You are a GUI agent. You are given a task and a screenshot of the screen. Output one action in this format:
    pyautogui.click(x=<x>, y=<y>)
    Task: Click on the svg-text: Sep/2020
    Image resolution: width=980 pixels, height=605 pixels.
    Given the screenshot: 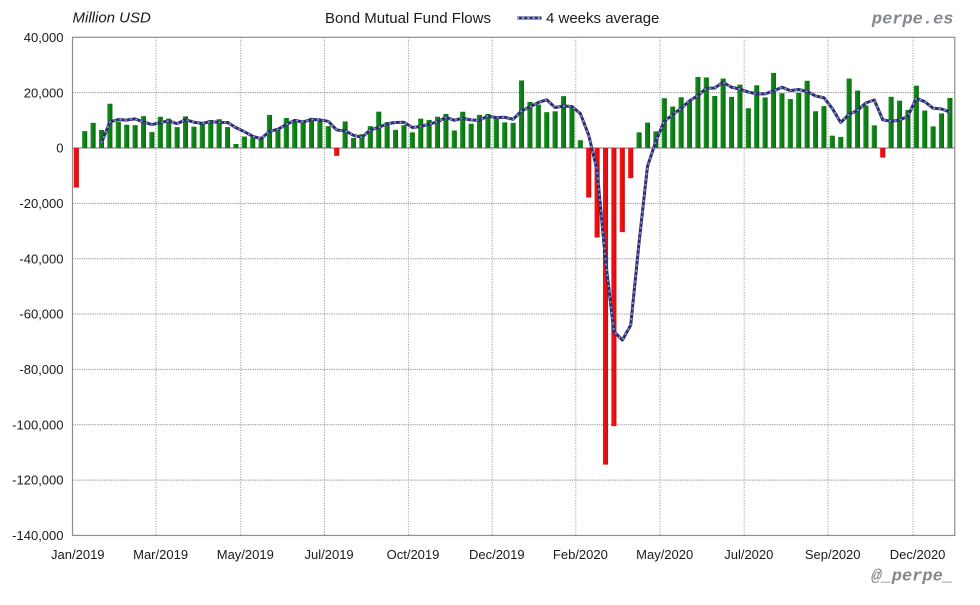 What is the action you would take?
    pyautogui.click(x=833, y=554)
    